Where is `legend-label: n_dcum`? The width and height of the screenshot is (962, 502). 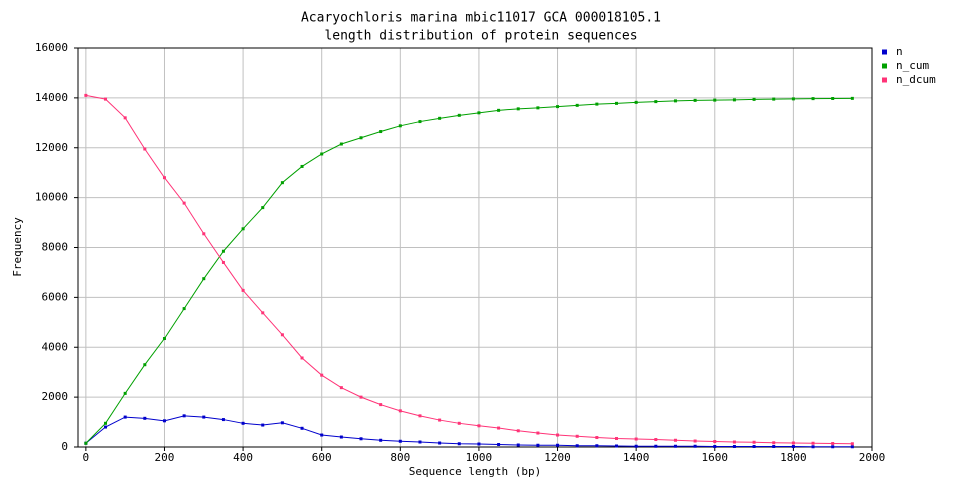
legend-label: n_dcum is located at coordinates (916, 79).